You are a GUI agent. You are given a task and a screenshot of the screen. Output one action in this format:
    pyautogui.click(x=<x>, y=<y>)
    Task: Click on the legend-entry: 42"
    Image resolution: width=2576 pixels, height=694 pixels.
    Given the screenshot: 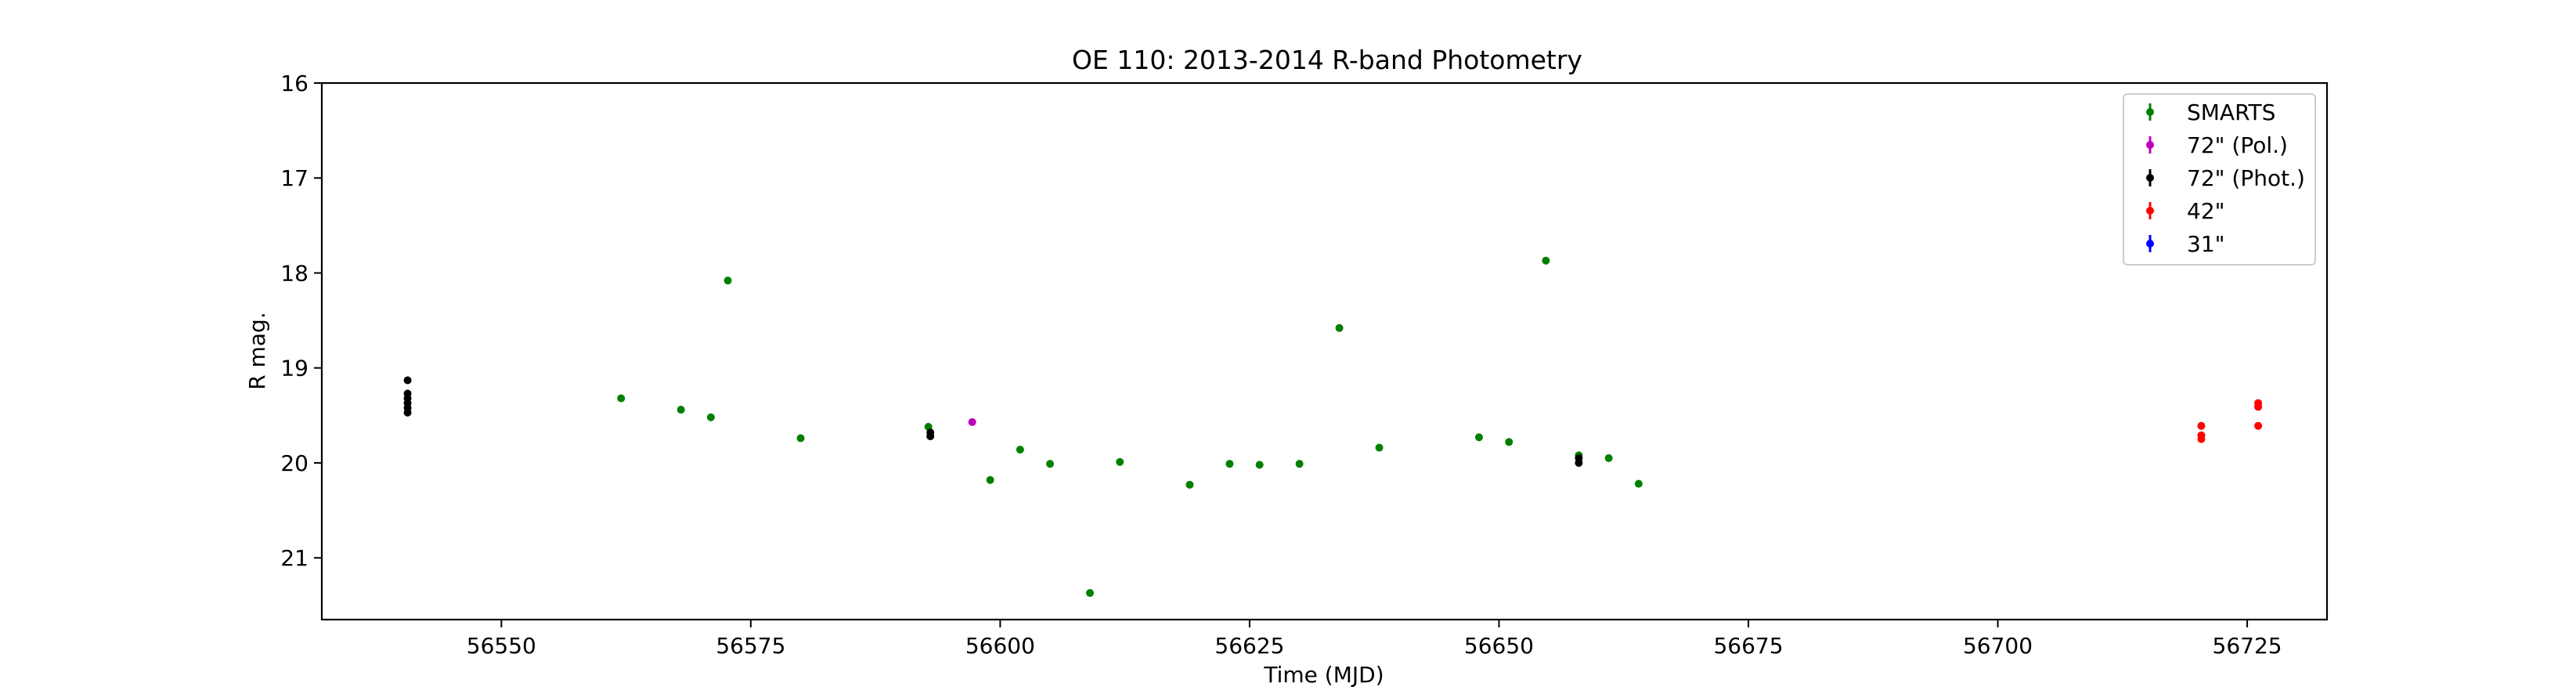 What is the action you would take?
    pyautogui.click(x=2206, y=211)
    